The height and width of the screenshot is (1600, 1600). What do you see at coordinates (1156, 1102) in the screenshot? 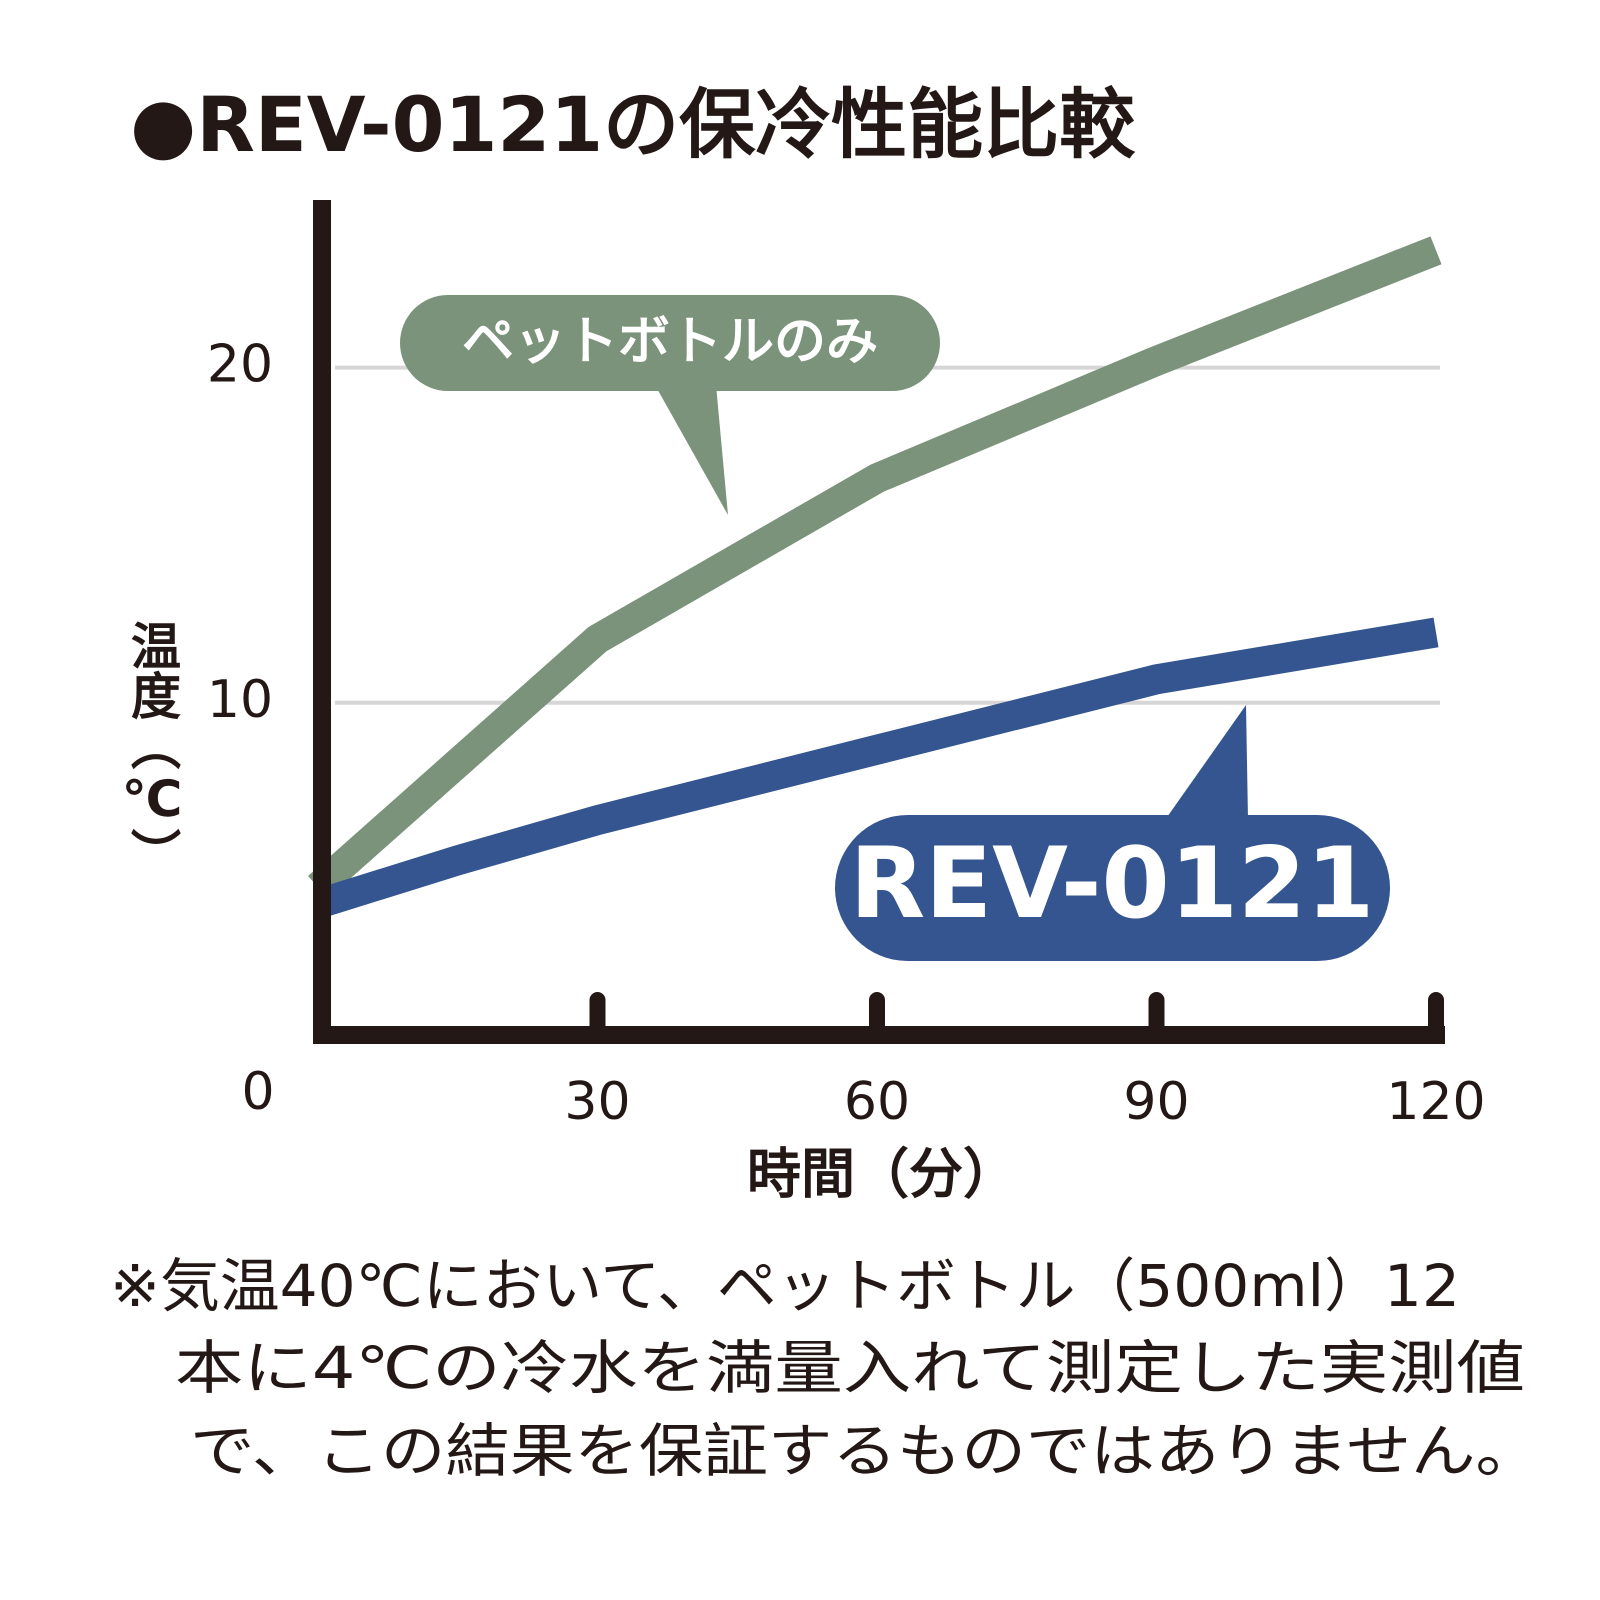
I see `x-tick-label: 90` at bounding box center [1156, 1102].